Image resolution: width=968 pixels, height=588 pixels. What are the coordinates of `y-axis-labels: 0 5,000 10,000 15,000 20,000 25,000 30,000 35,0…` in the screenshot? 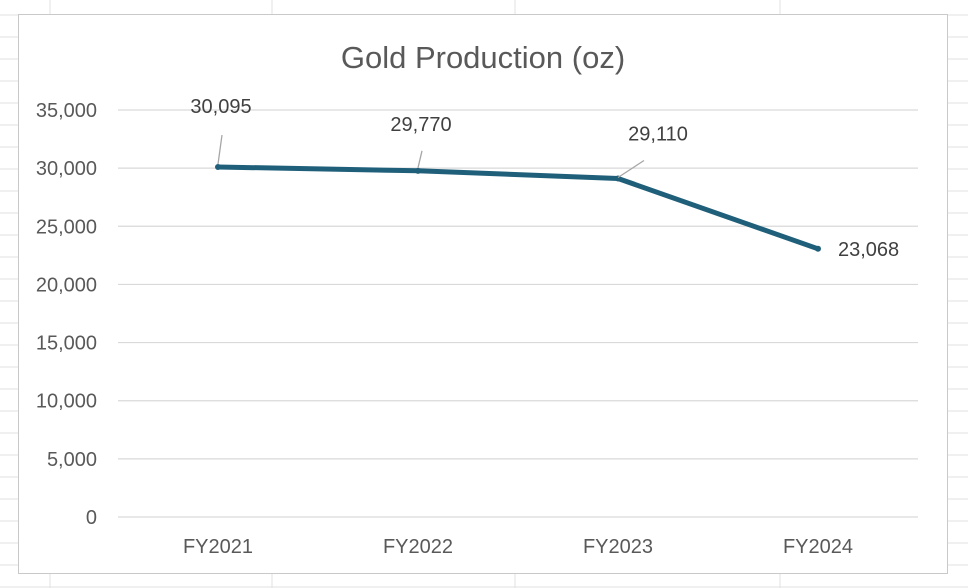 It's located at (66, 314).